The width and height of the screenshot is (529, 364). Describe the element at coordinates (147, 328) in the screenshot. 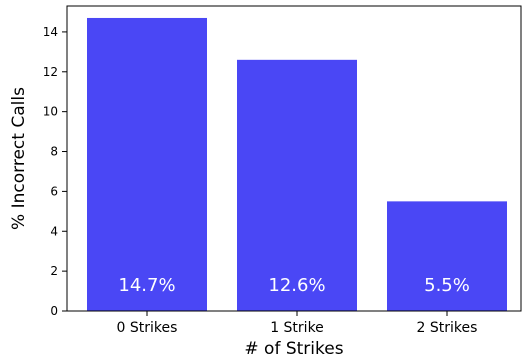

I see `x-tick-label: 0 Strikes` at that location.